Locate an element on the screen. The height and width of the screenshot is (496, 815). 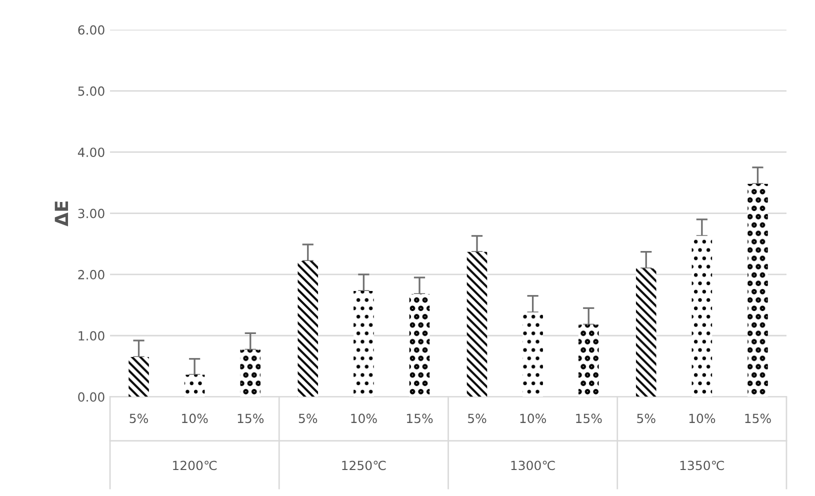
y-axis-title: ΔE is located at coordinates (61, 213).